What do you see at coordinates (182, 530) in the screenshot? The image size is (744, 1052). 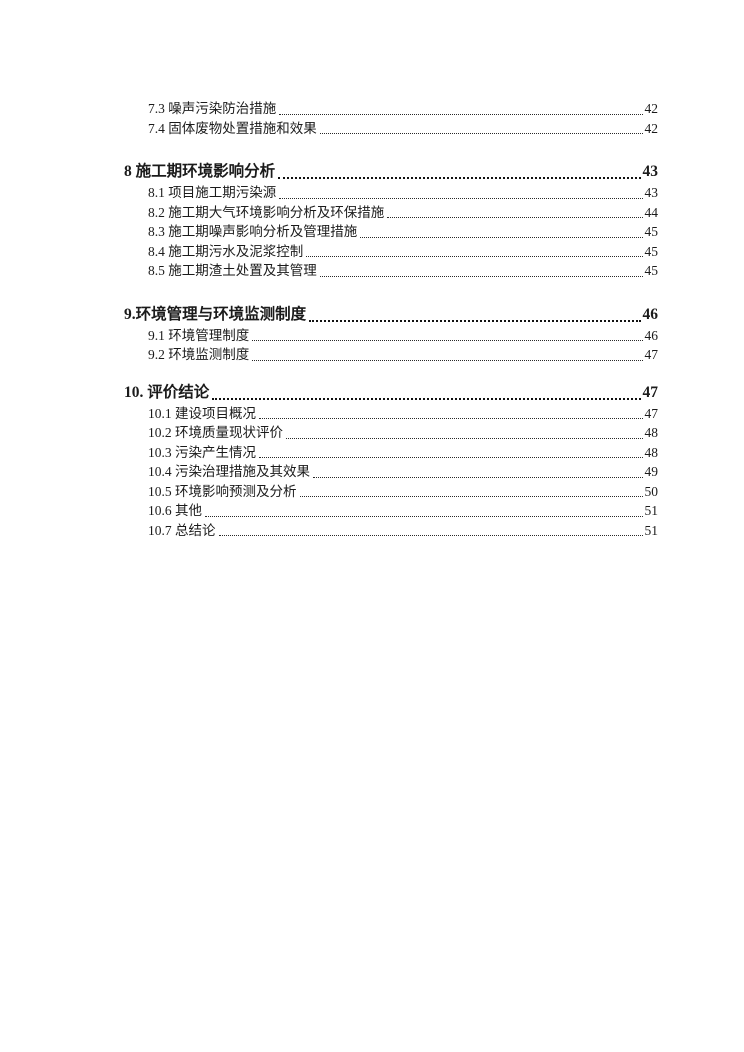 I see `toc-entry-label: 10.7 总结论` at bounding box center [182, 530].